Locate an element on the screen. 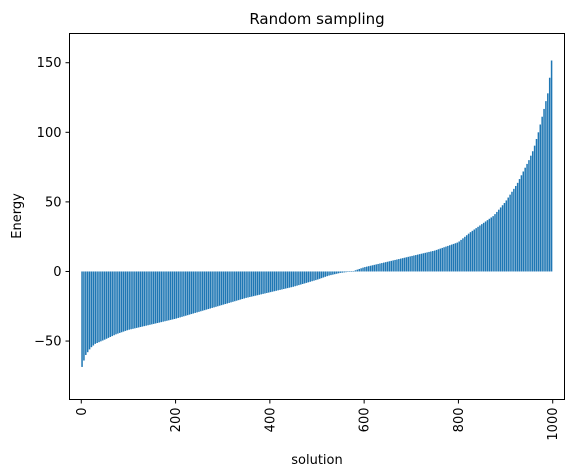  x-tick-label: 1000 is located at coordinates (553, 424).